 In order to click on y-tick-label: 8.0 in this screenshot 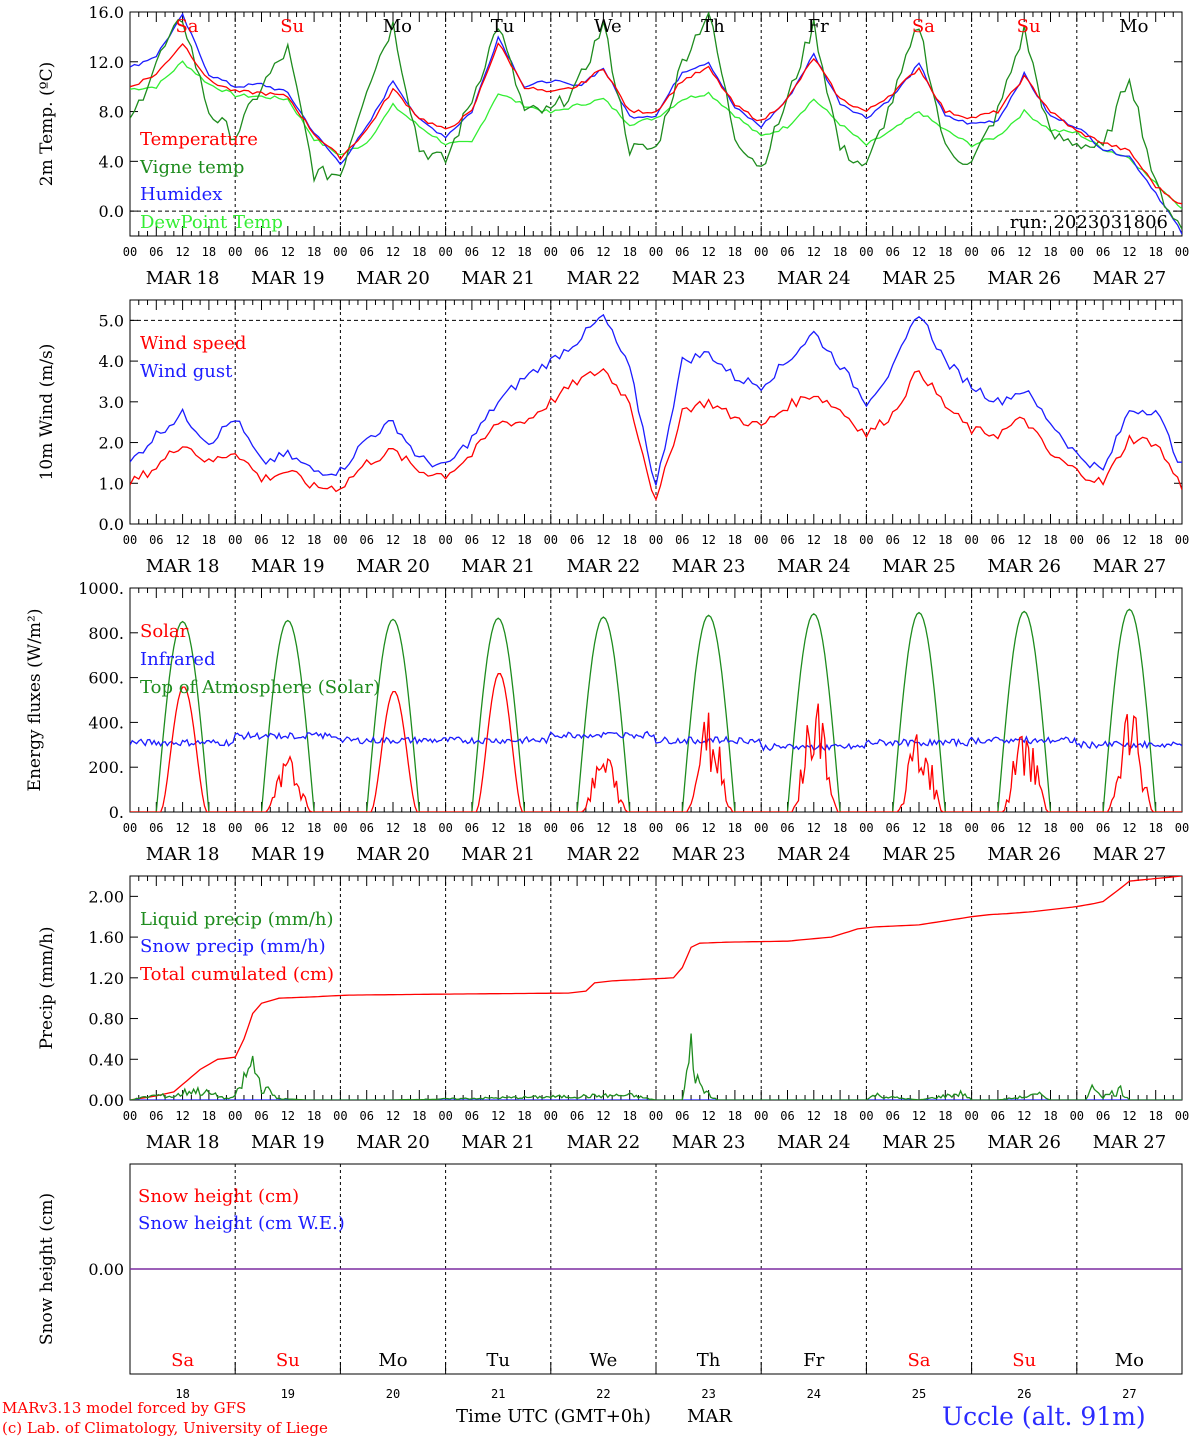, I will do `click(111, 112)`.